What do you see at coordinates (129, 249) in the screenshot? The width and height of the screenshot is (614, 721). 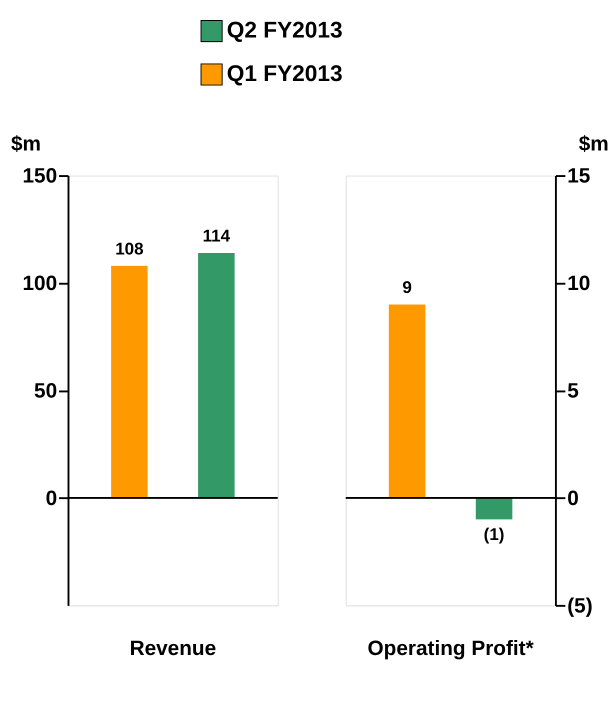 I see `data-label: 108` at bounding box center [129, 249].